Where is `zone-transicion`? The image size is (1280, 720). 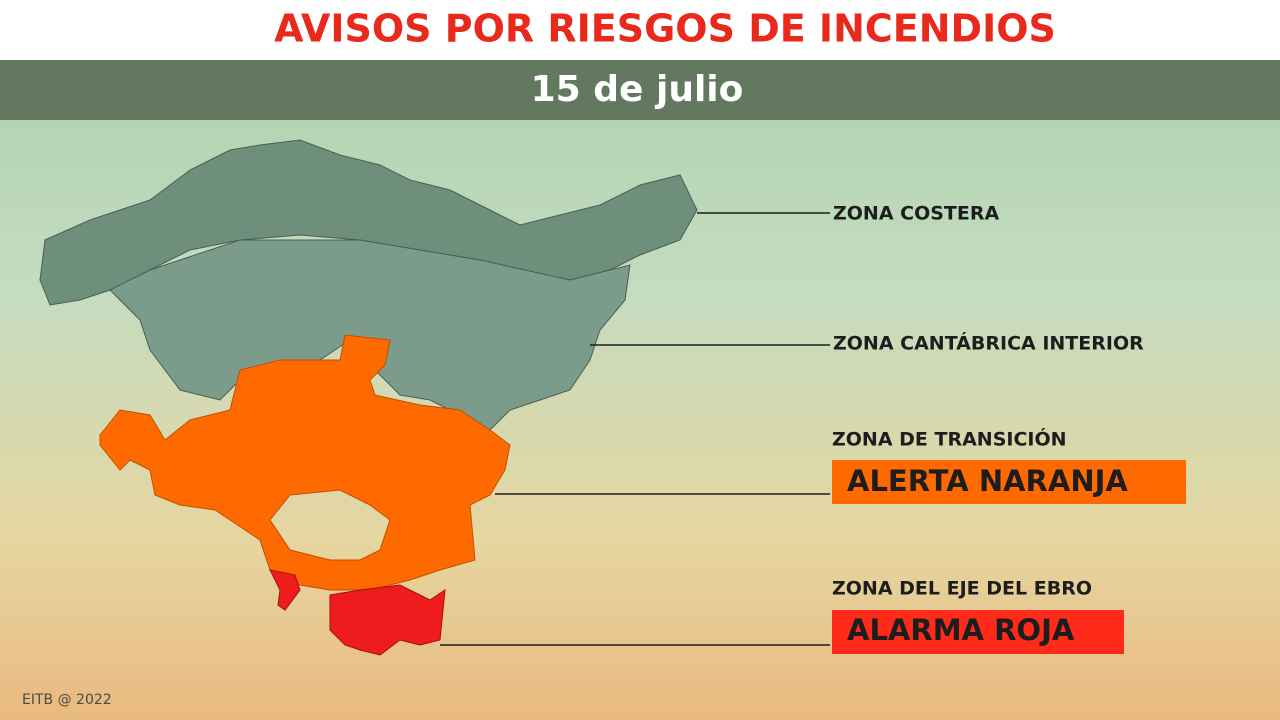
zone-transicion is located at coordinates (305, 462).